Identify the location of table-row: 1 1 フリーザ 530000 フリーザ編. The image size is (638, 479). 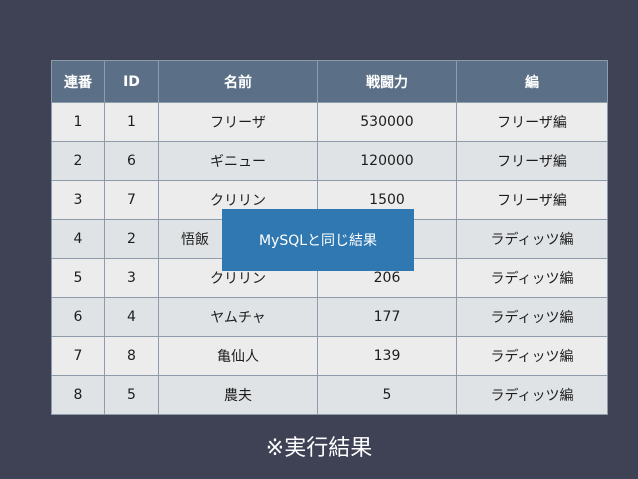
(329, 122).